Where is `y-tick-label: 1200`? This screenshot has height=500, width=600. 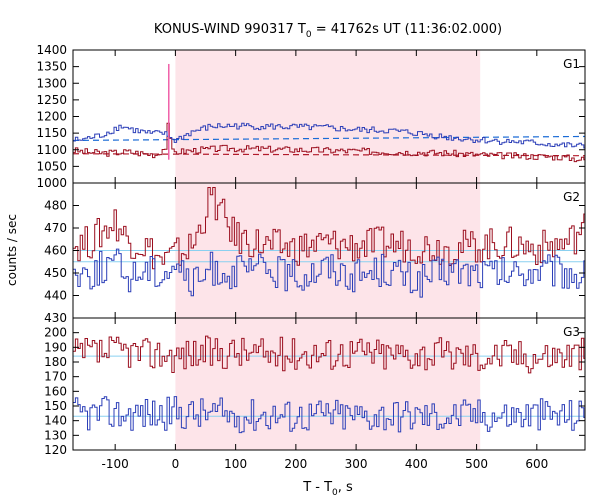 y-tick-label: 1200 is located at coordinates (51, 117).